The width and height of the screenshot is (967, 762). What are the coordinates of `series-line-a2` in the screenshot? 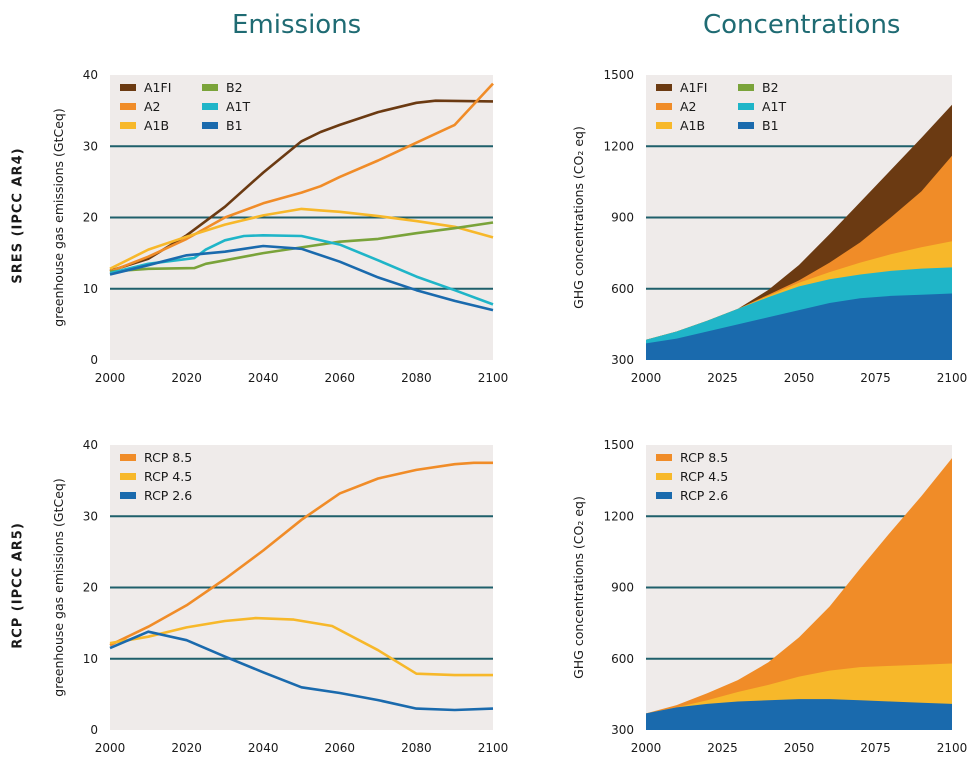 It's located at (301, 177).